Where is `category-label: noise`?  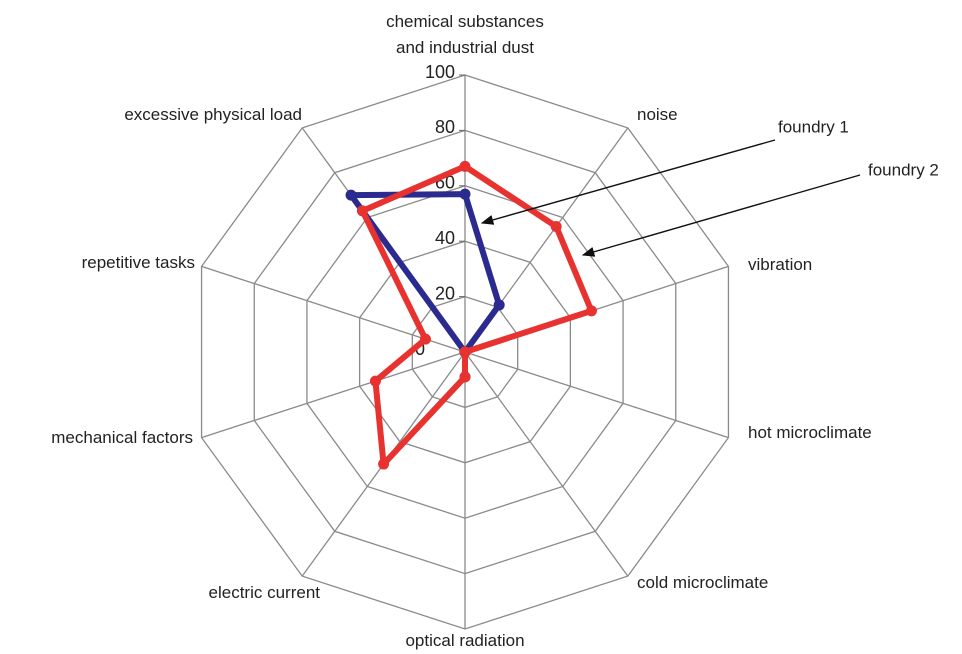
category-label: noise is located at coordinates (657, 114).